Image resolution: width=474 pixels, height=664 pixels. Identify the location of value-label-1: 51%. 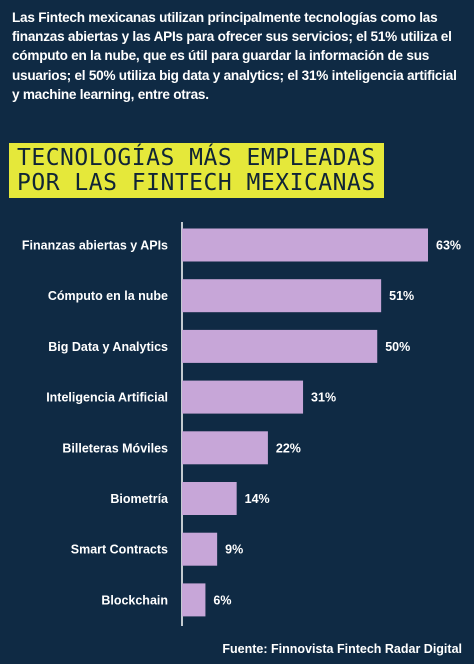
(401, 296).